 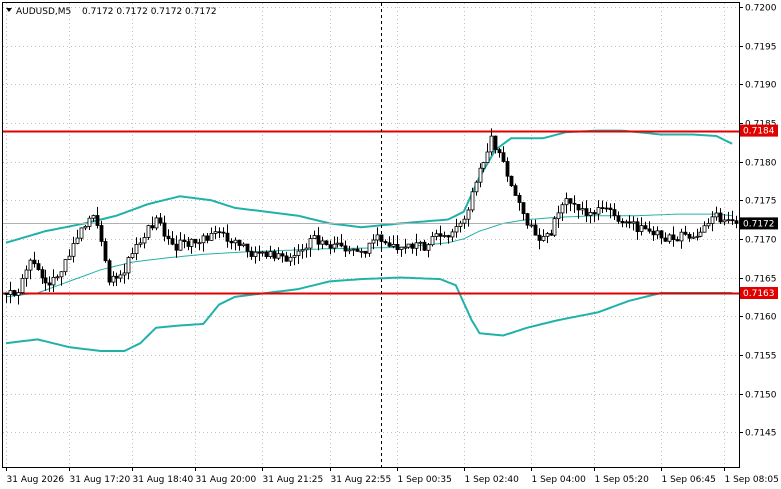 I want to click on y-tick-label: 0.7180, so click(x=761, y=164).